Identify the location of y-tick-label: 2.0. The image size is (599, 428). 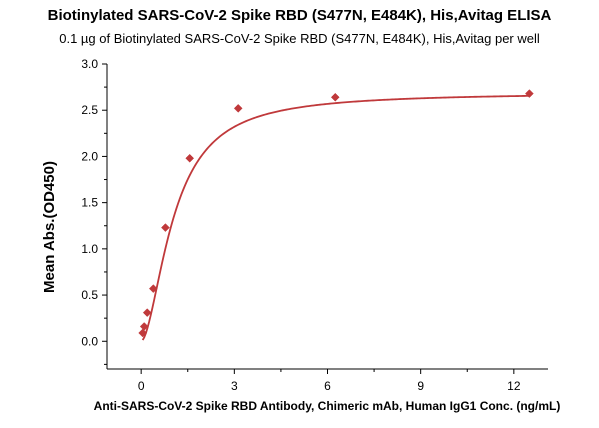
(89, 156).